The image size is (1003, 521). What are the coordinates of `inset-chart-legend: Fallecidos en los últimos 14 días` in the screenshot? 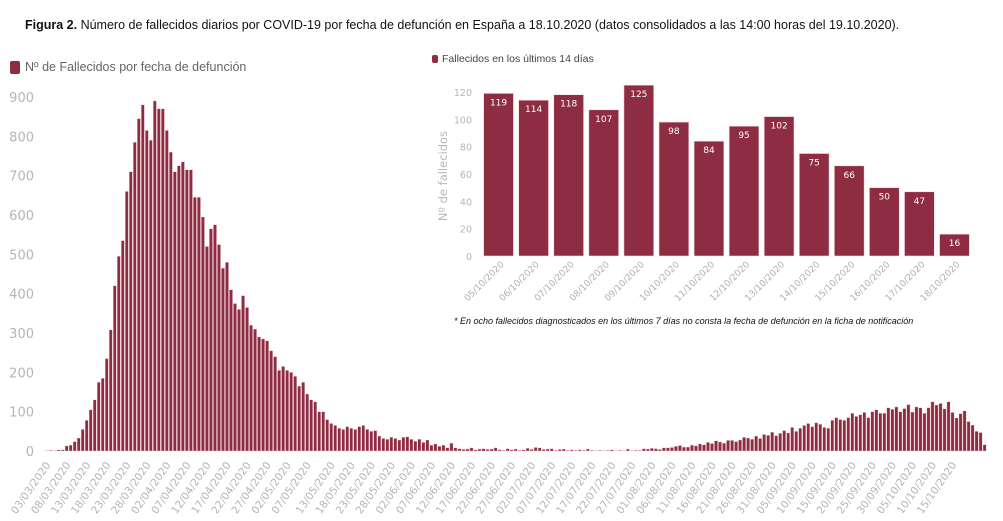 It's located at (513, 59).